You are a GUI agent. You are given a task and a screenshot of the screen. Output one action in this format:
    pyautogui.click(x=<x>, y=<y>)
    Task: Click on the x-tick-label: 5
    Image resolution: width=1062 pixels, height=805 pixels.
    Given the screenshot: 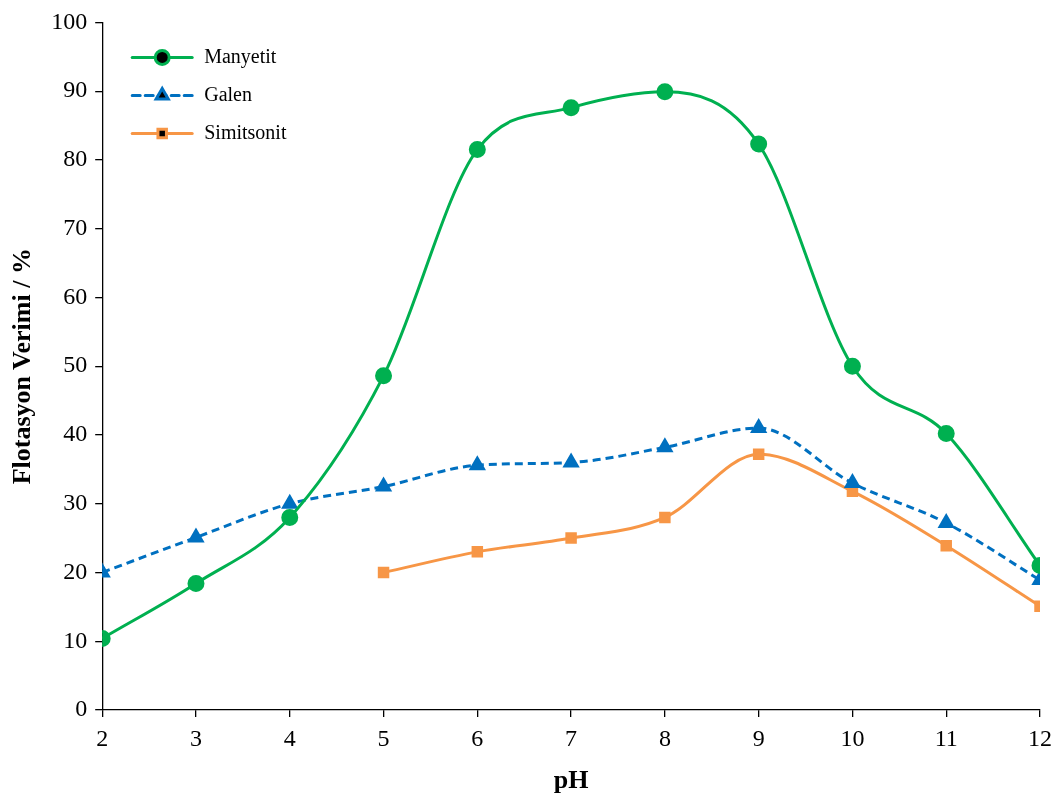 What is the action you would take?
    pyautogui.click(x=383, y=737)
    